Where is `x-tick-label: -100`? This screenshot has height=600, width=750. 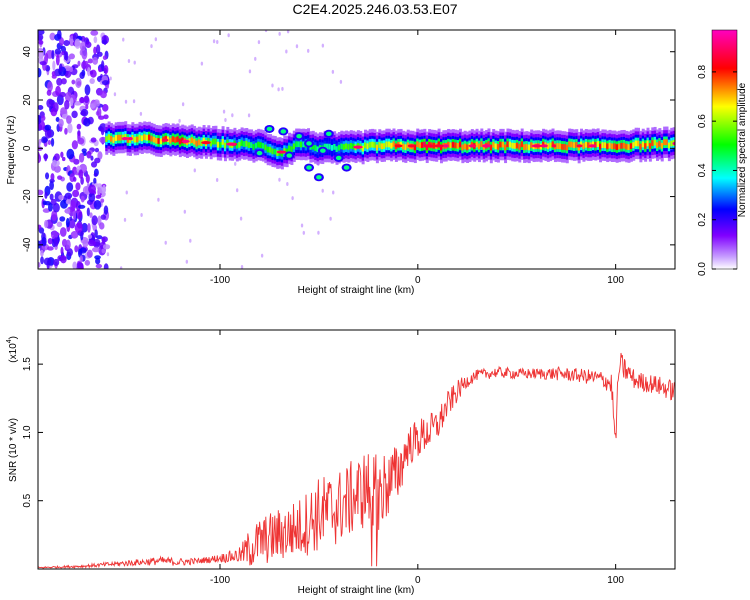 x-tick-label: -100 is located at coordinates (220, 280).